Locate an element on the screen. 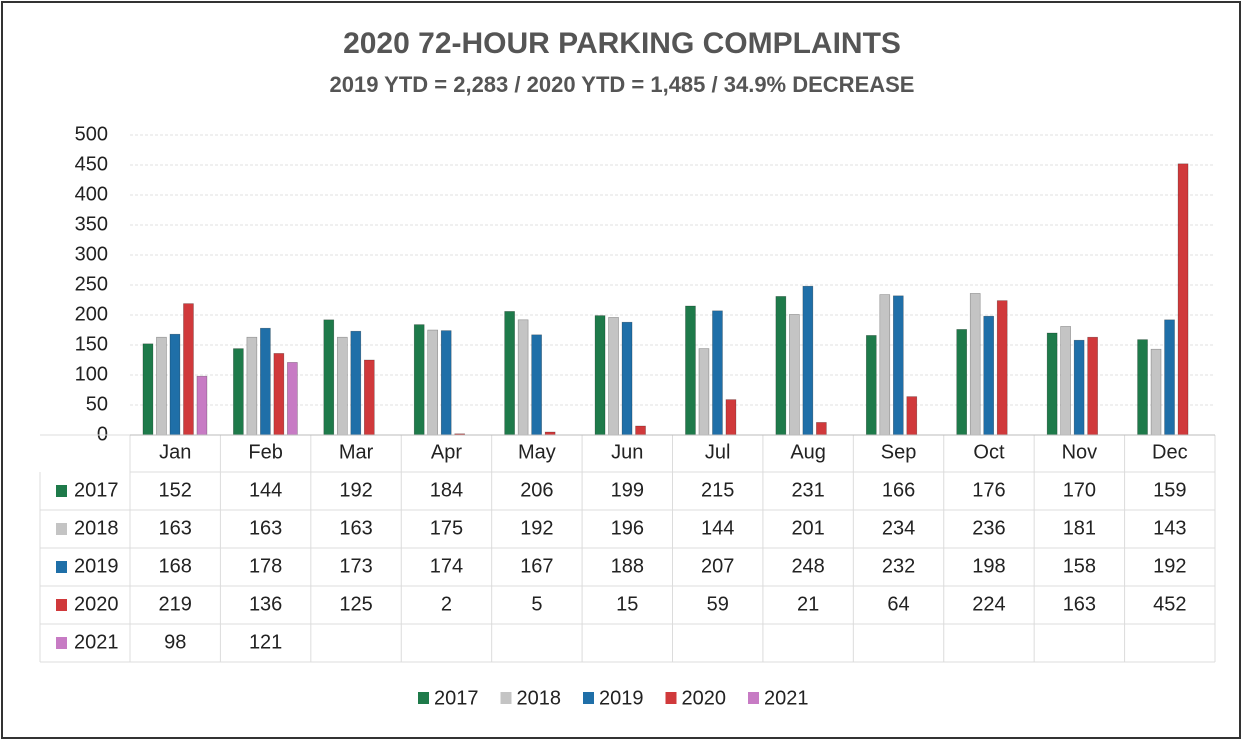 This screenshot has width=1244, height=741. chart-title: 2020 72-HOUR PARKING COMPLAINTS is located at coordinates (622, 43).